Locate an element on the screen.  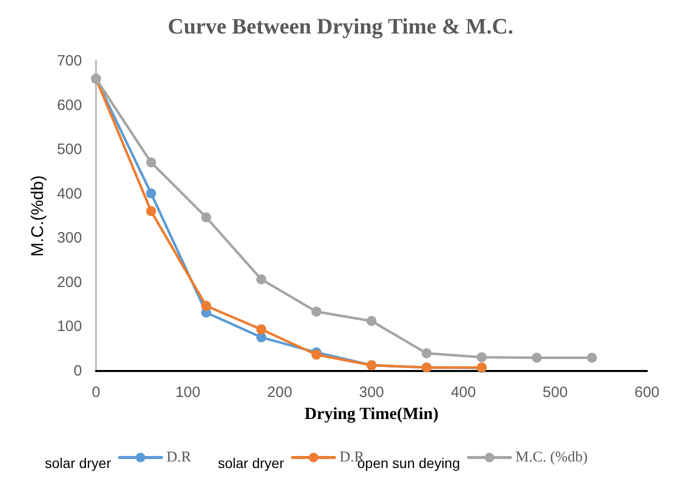
x-tick-label: 200 is located at coordinates (279, 392).